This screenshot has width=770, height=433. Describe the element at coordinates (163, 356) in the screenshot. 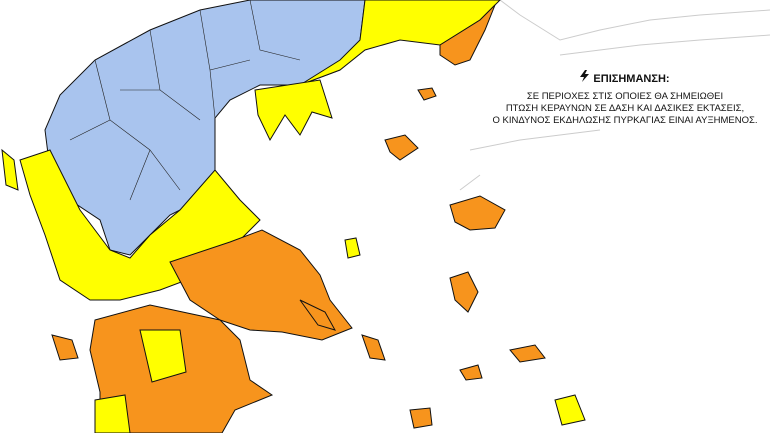

I see `region-arcadia-moderate-risk` at that location.